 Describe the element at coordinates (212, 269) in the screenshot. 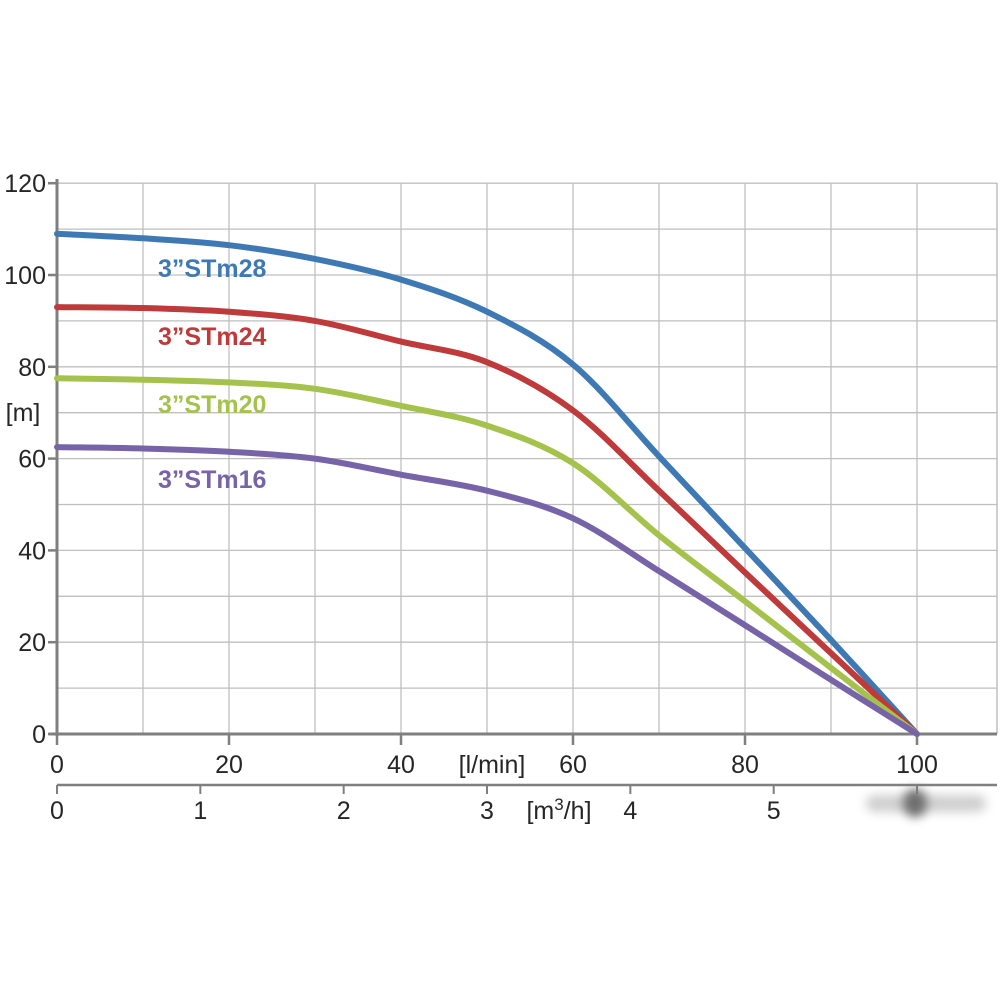

I see `curve-label-3stm28: 3”STm28` at that location.